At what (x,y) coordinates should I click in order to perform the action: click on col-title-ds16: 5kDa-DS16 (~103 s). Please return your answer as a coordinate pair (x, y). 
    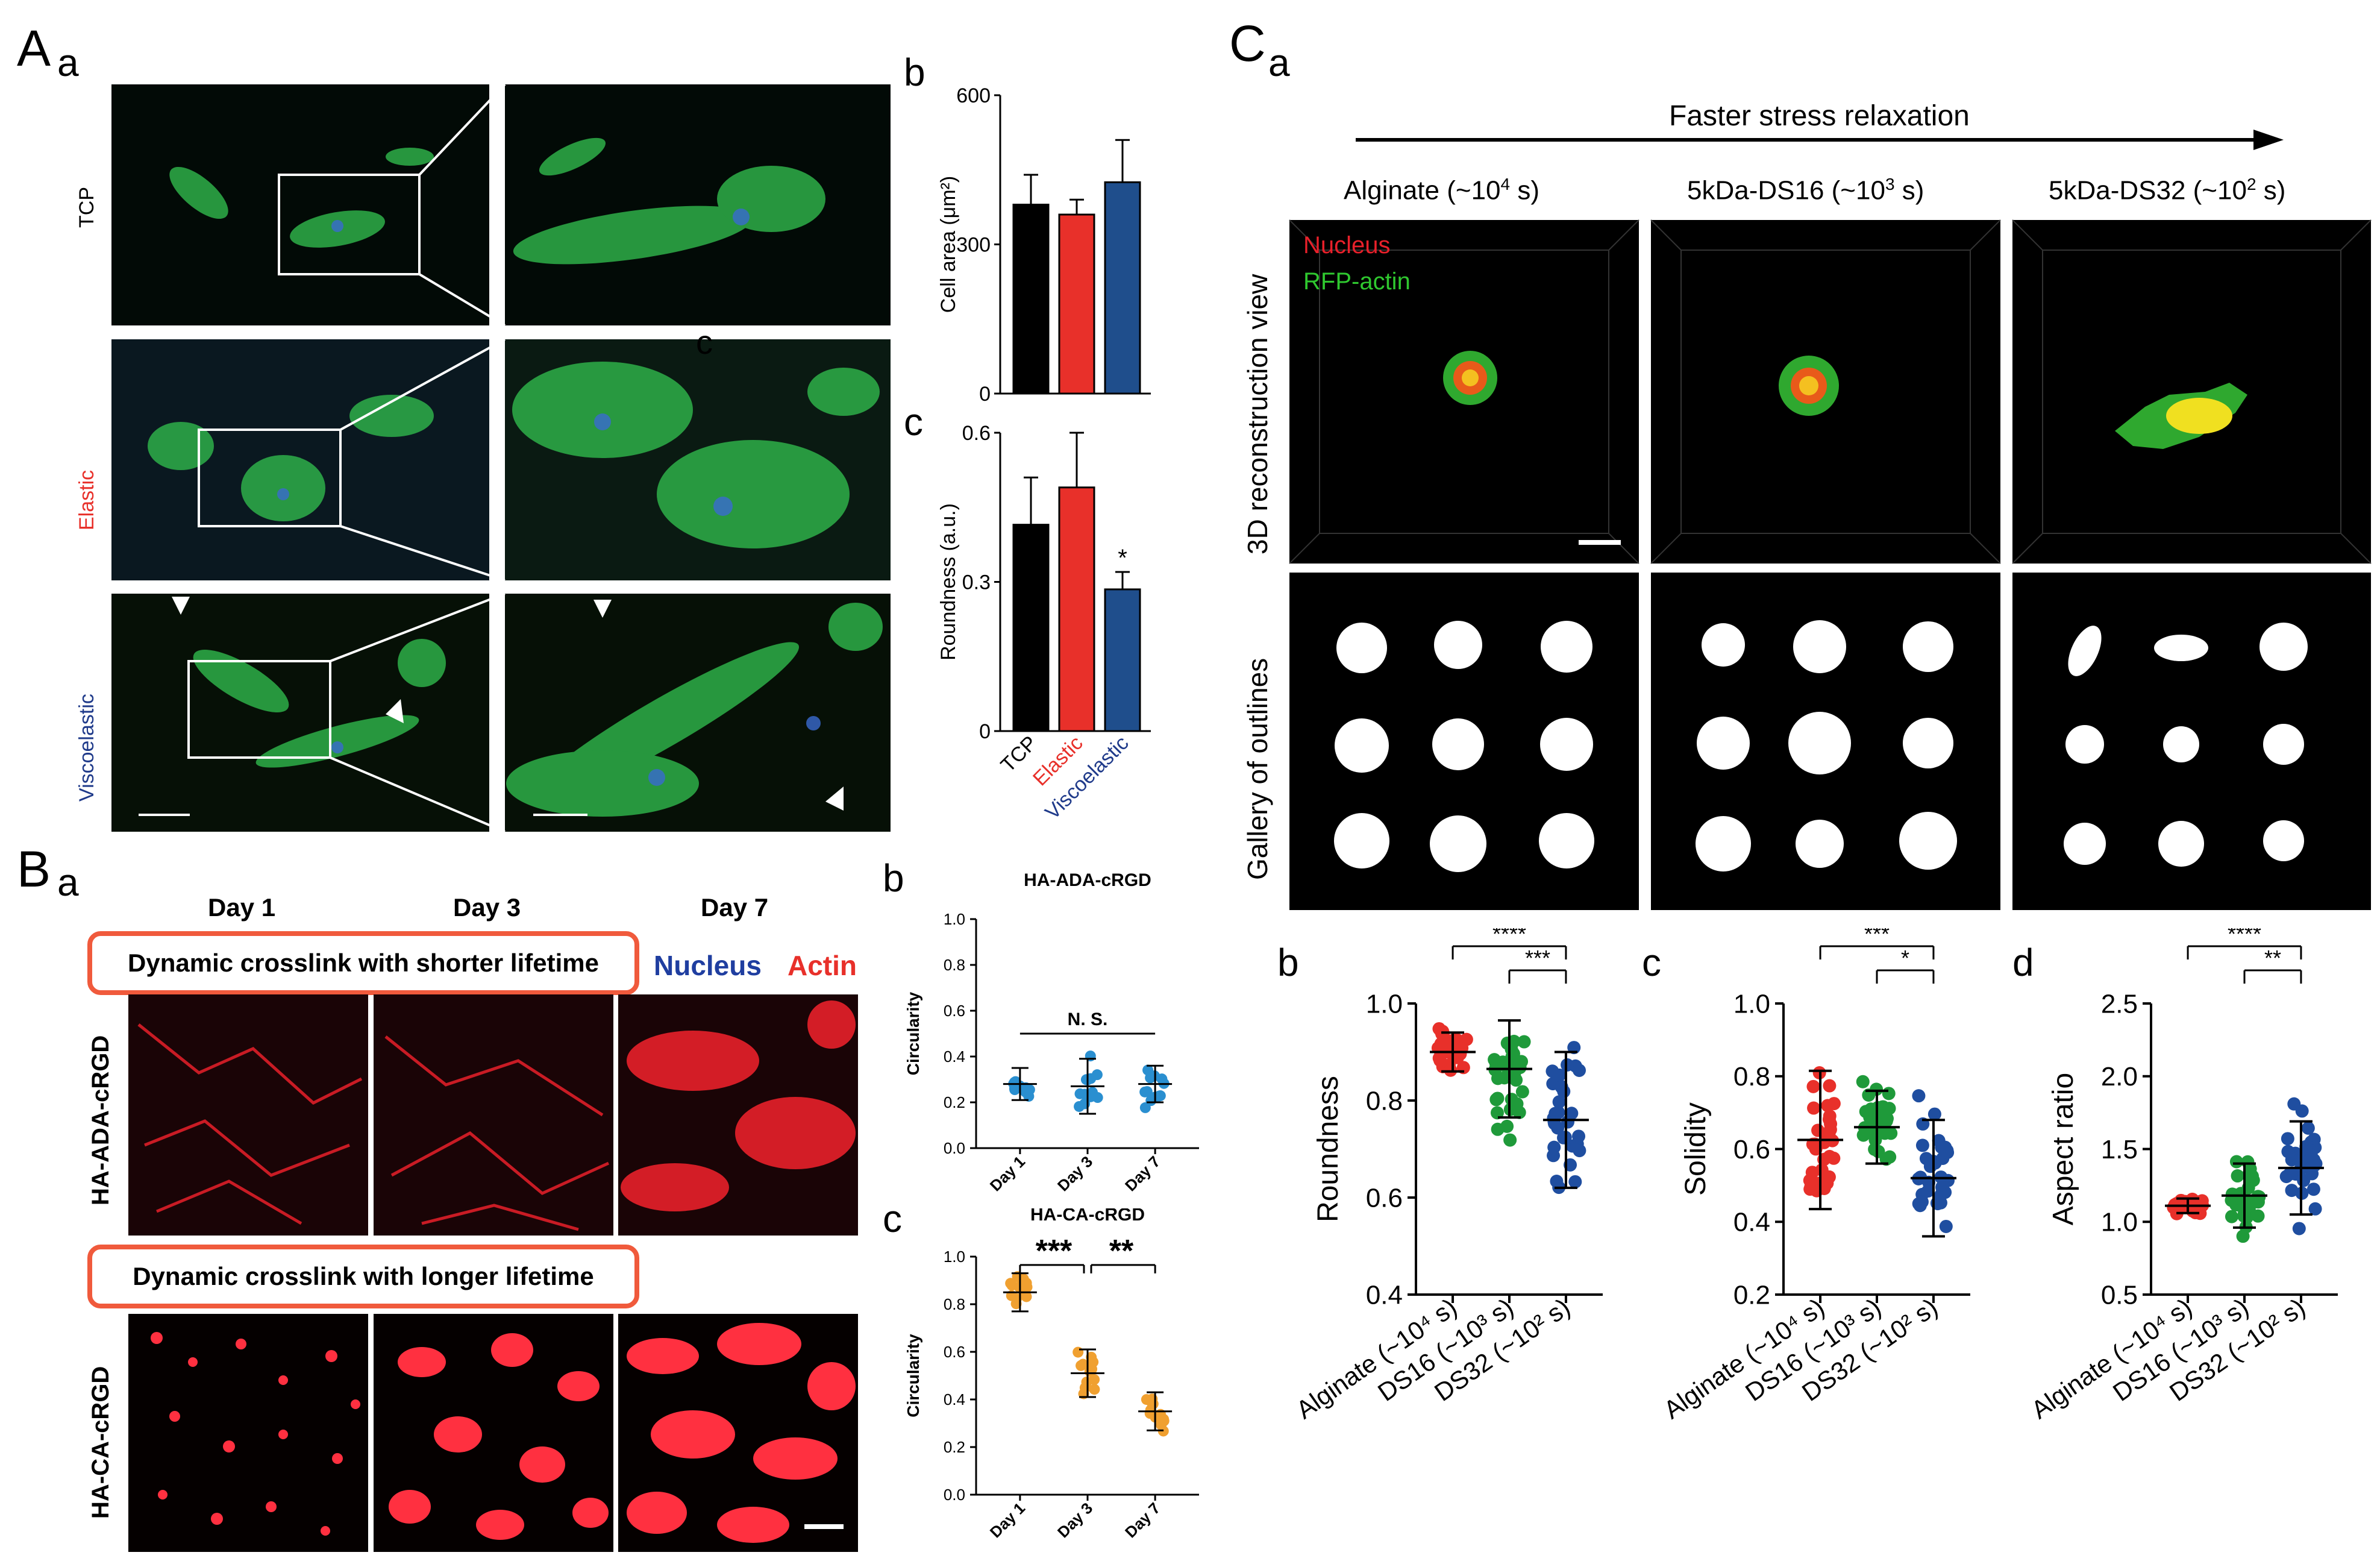
    Looking at the image, I should click on (1805, 190).